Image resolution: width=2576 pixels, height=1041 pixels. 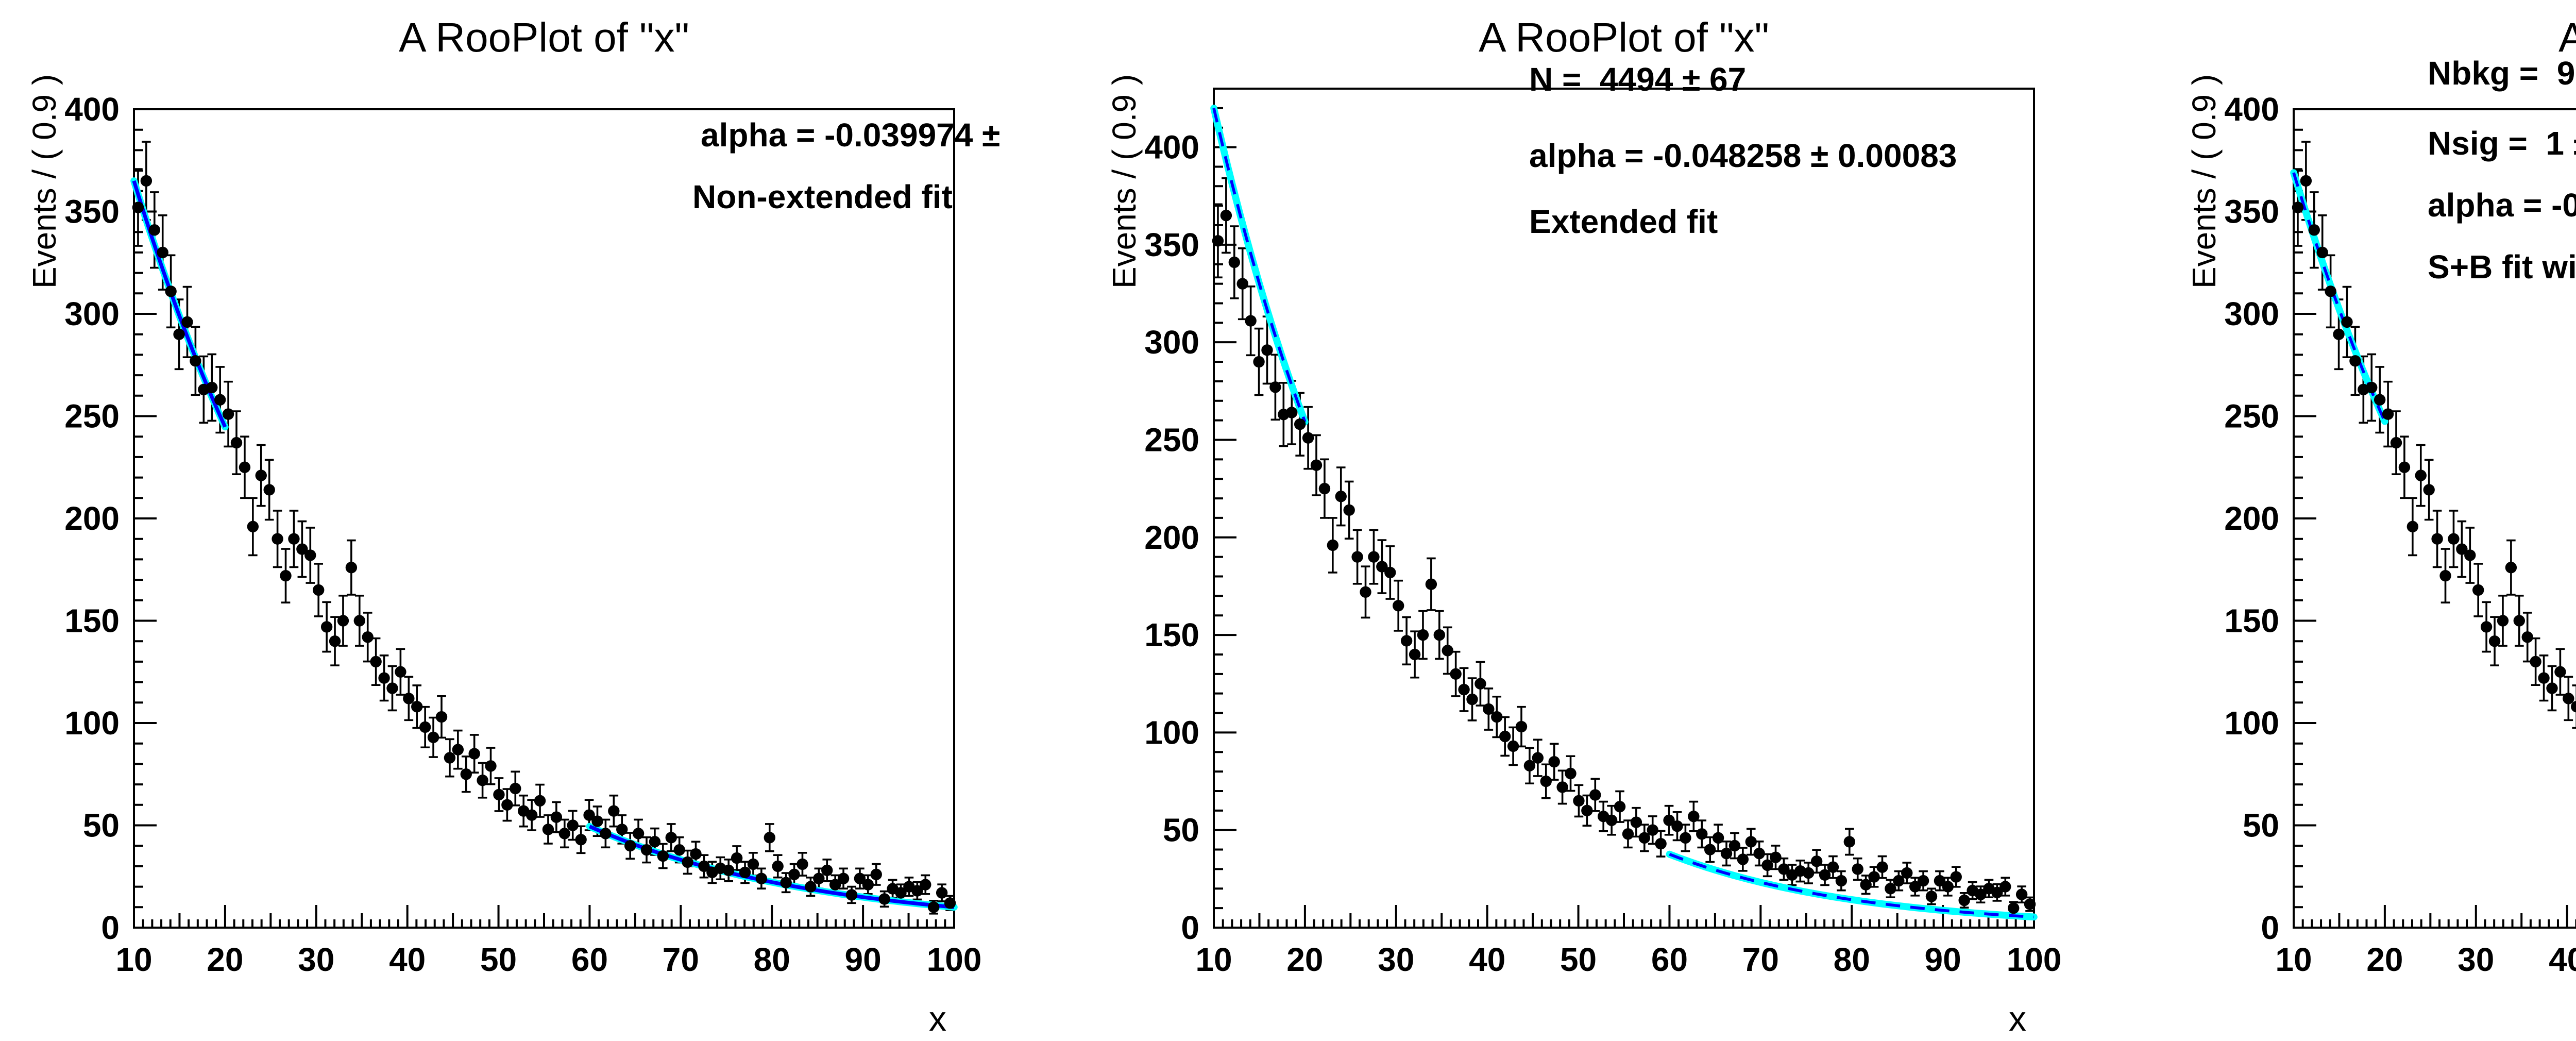 What do you see at coordinates (1214, 959) in the screenshot?
I see `x-tick-label: 10` at bounding box center [1214, 959].